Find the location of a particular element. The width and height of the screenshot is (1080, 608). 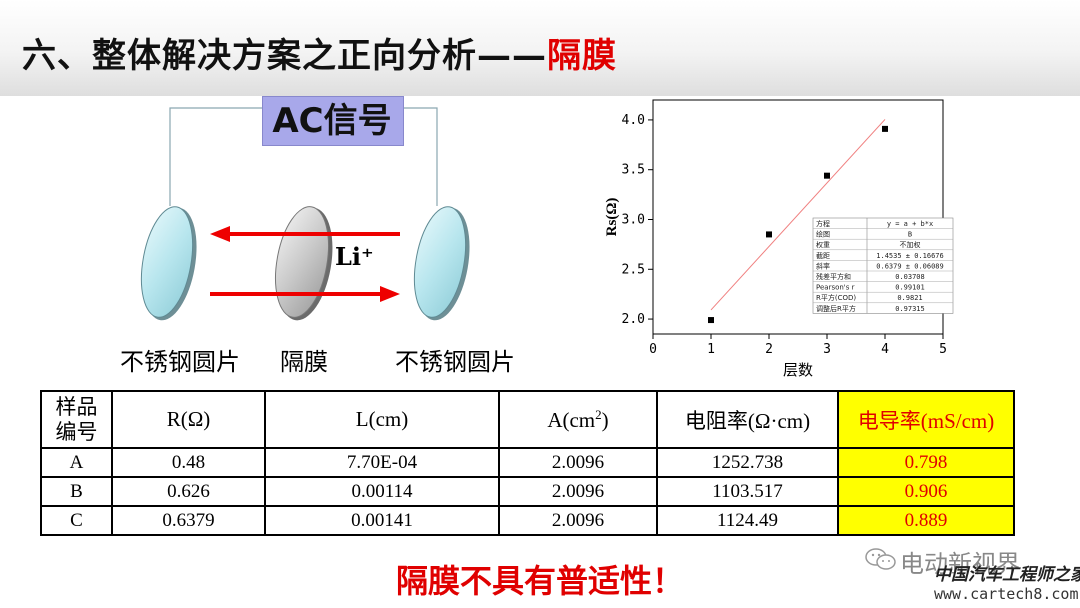

data-points is located at coordinates (798, 224).